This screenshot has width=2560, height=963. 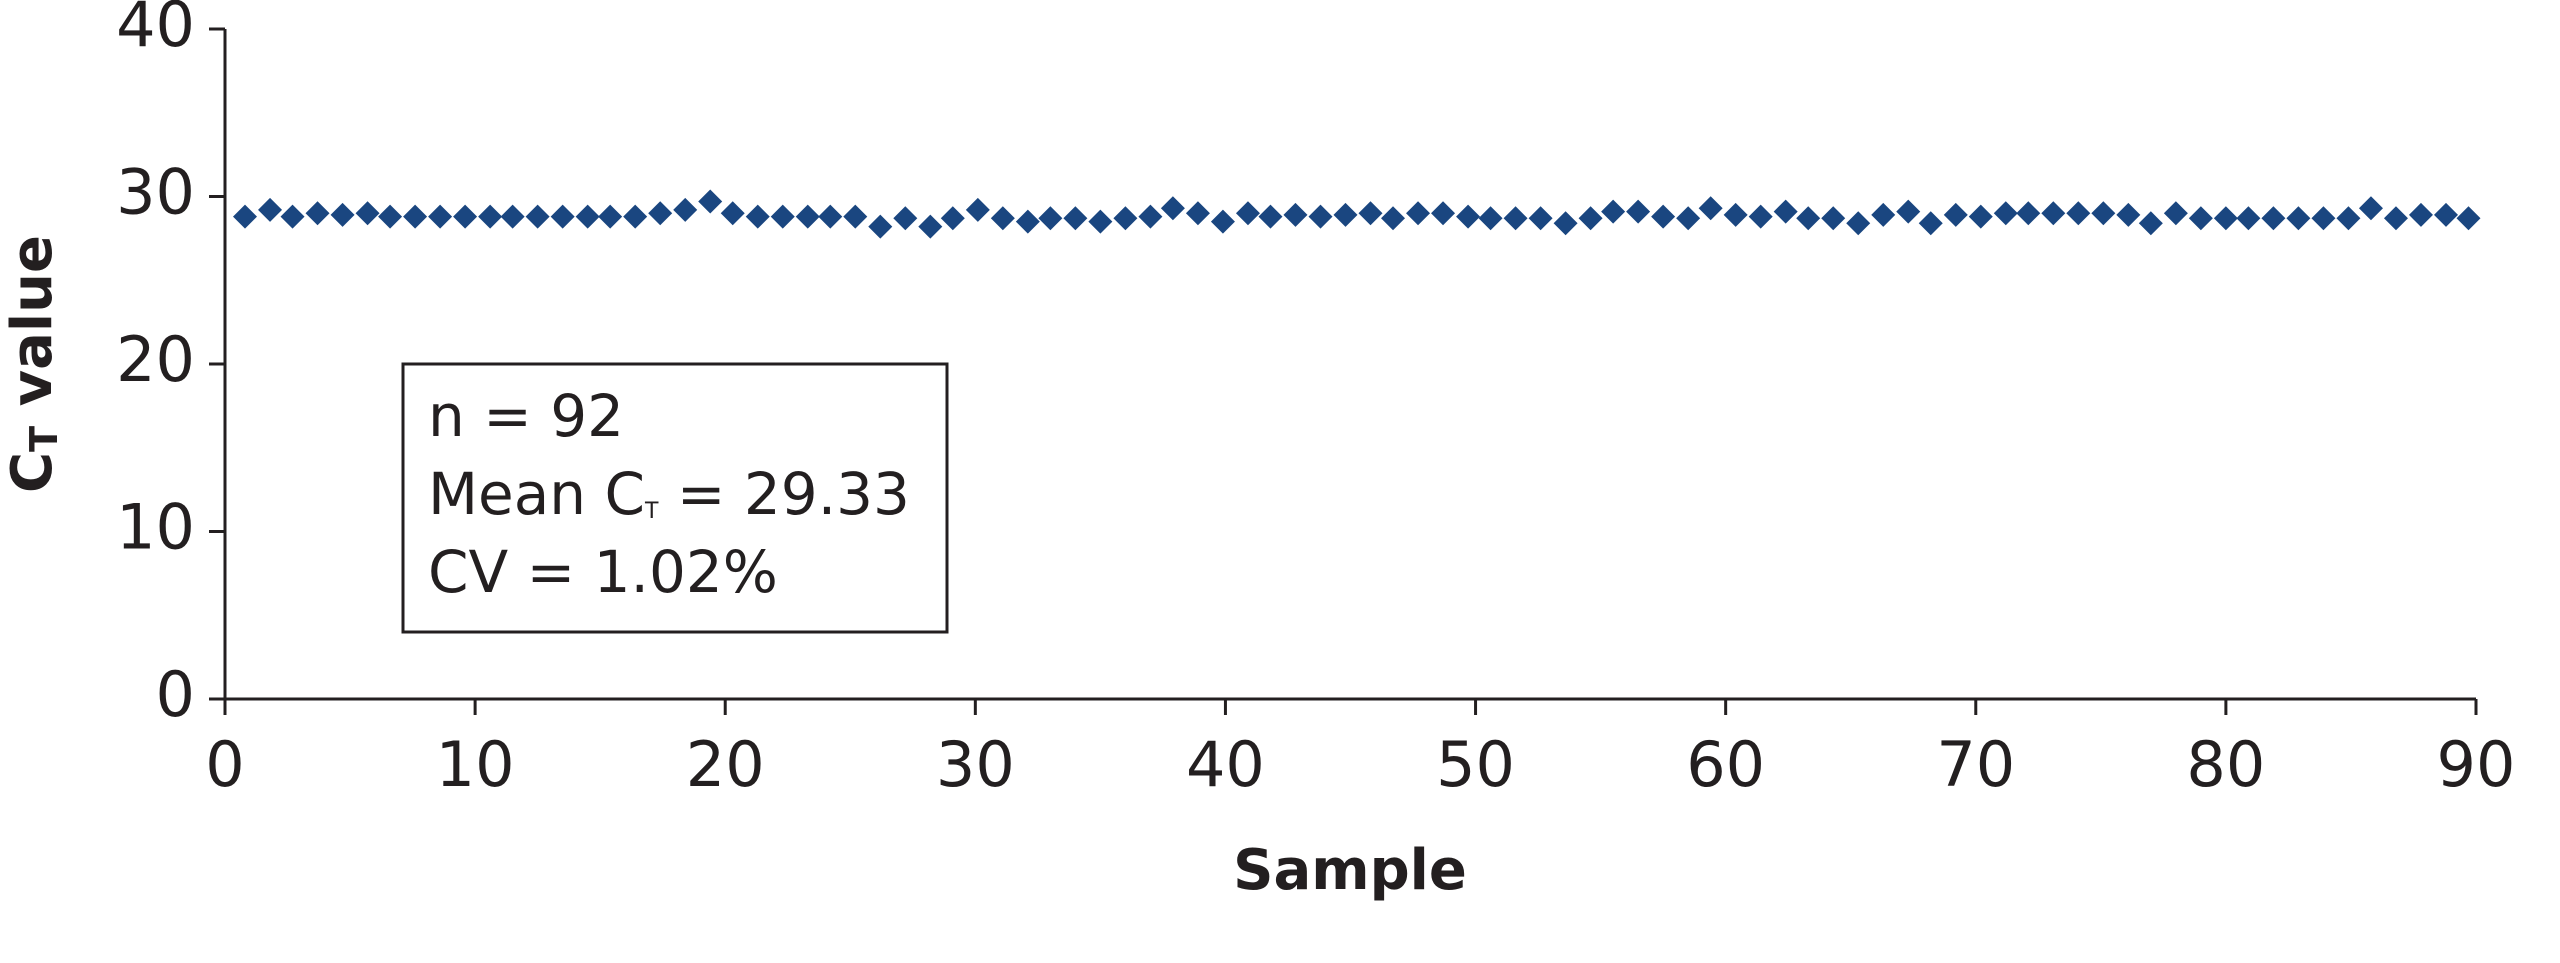 I want to click on annotation-box, so click(x=675, y=498).